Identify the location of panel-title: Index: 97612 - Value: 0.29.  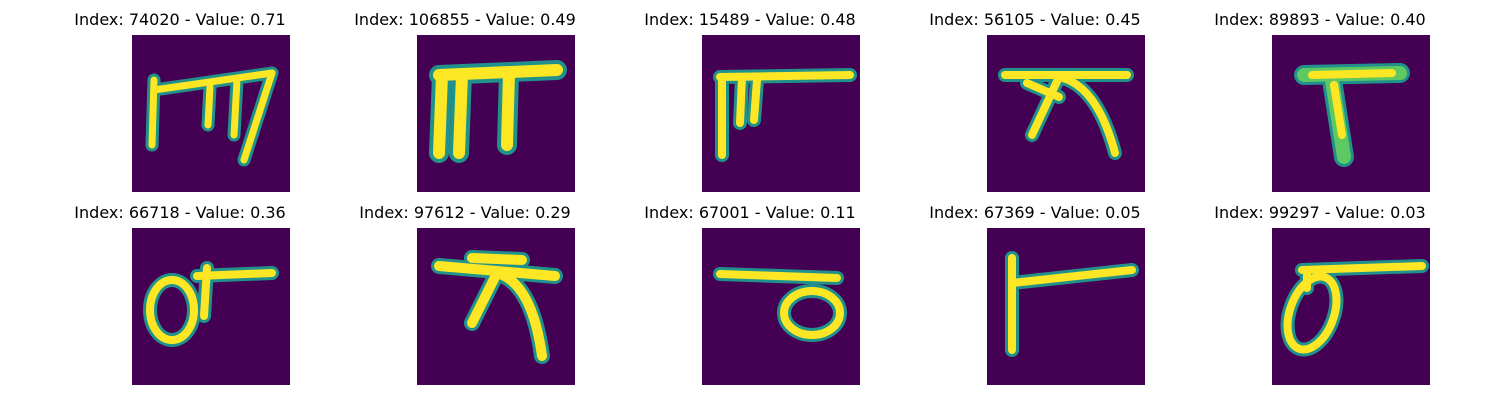
(465, 212).